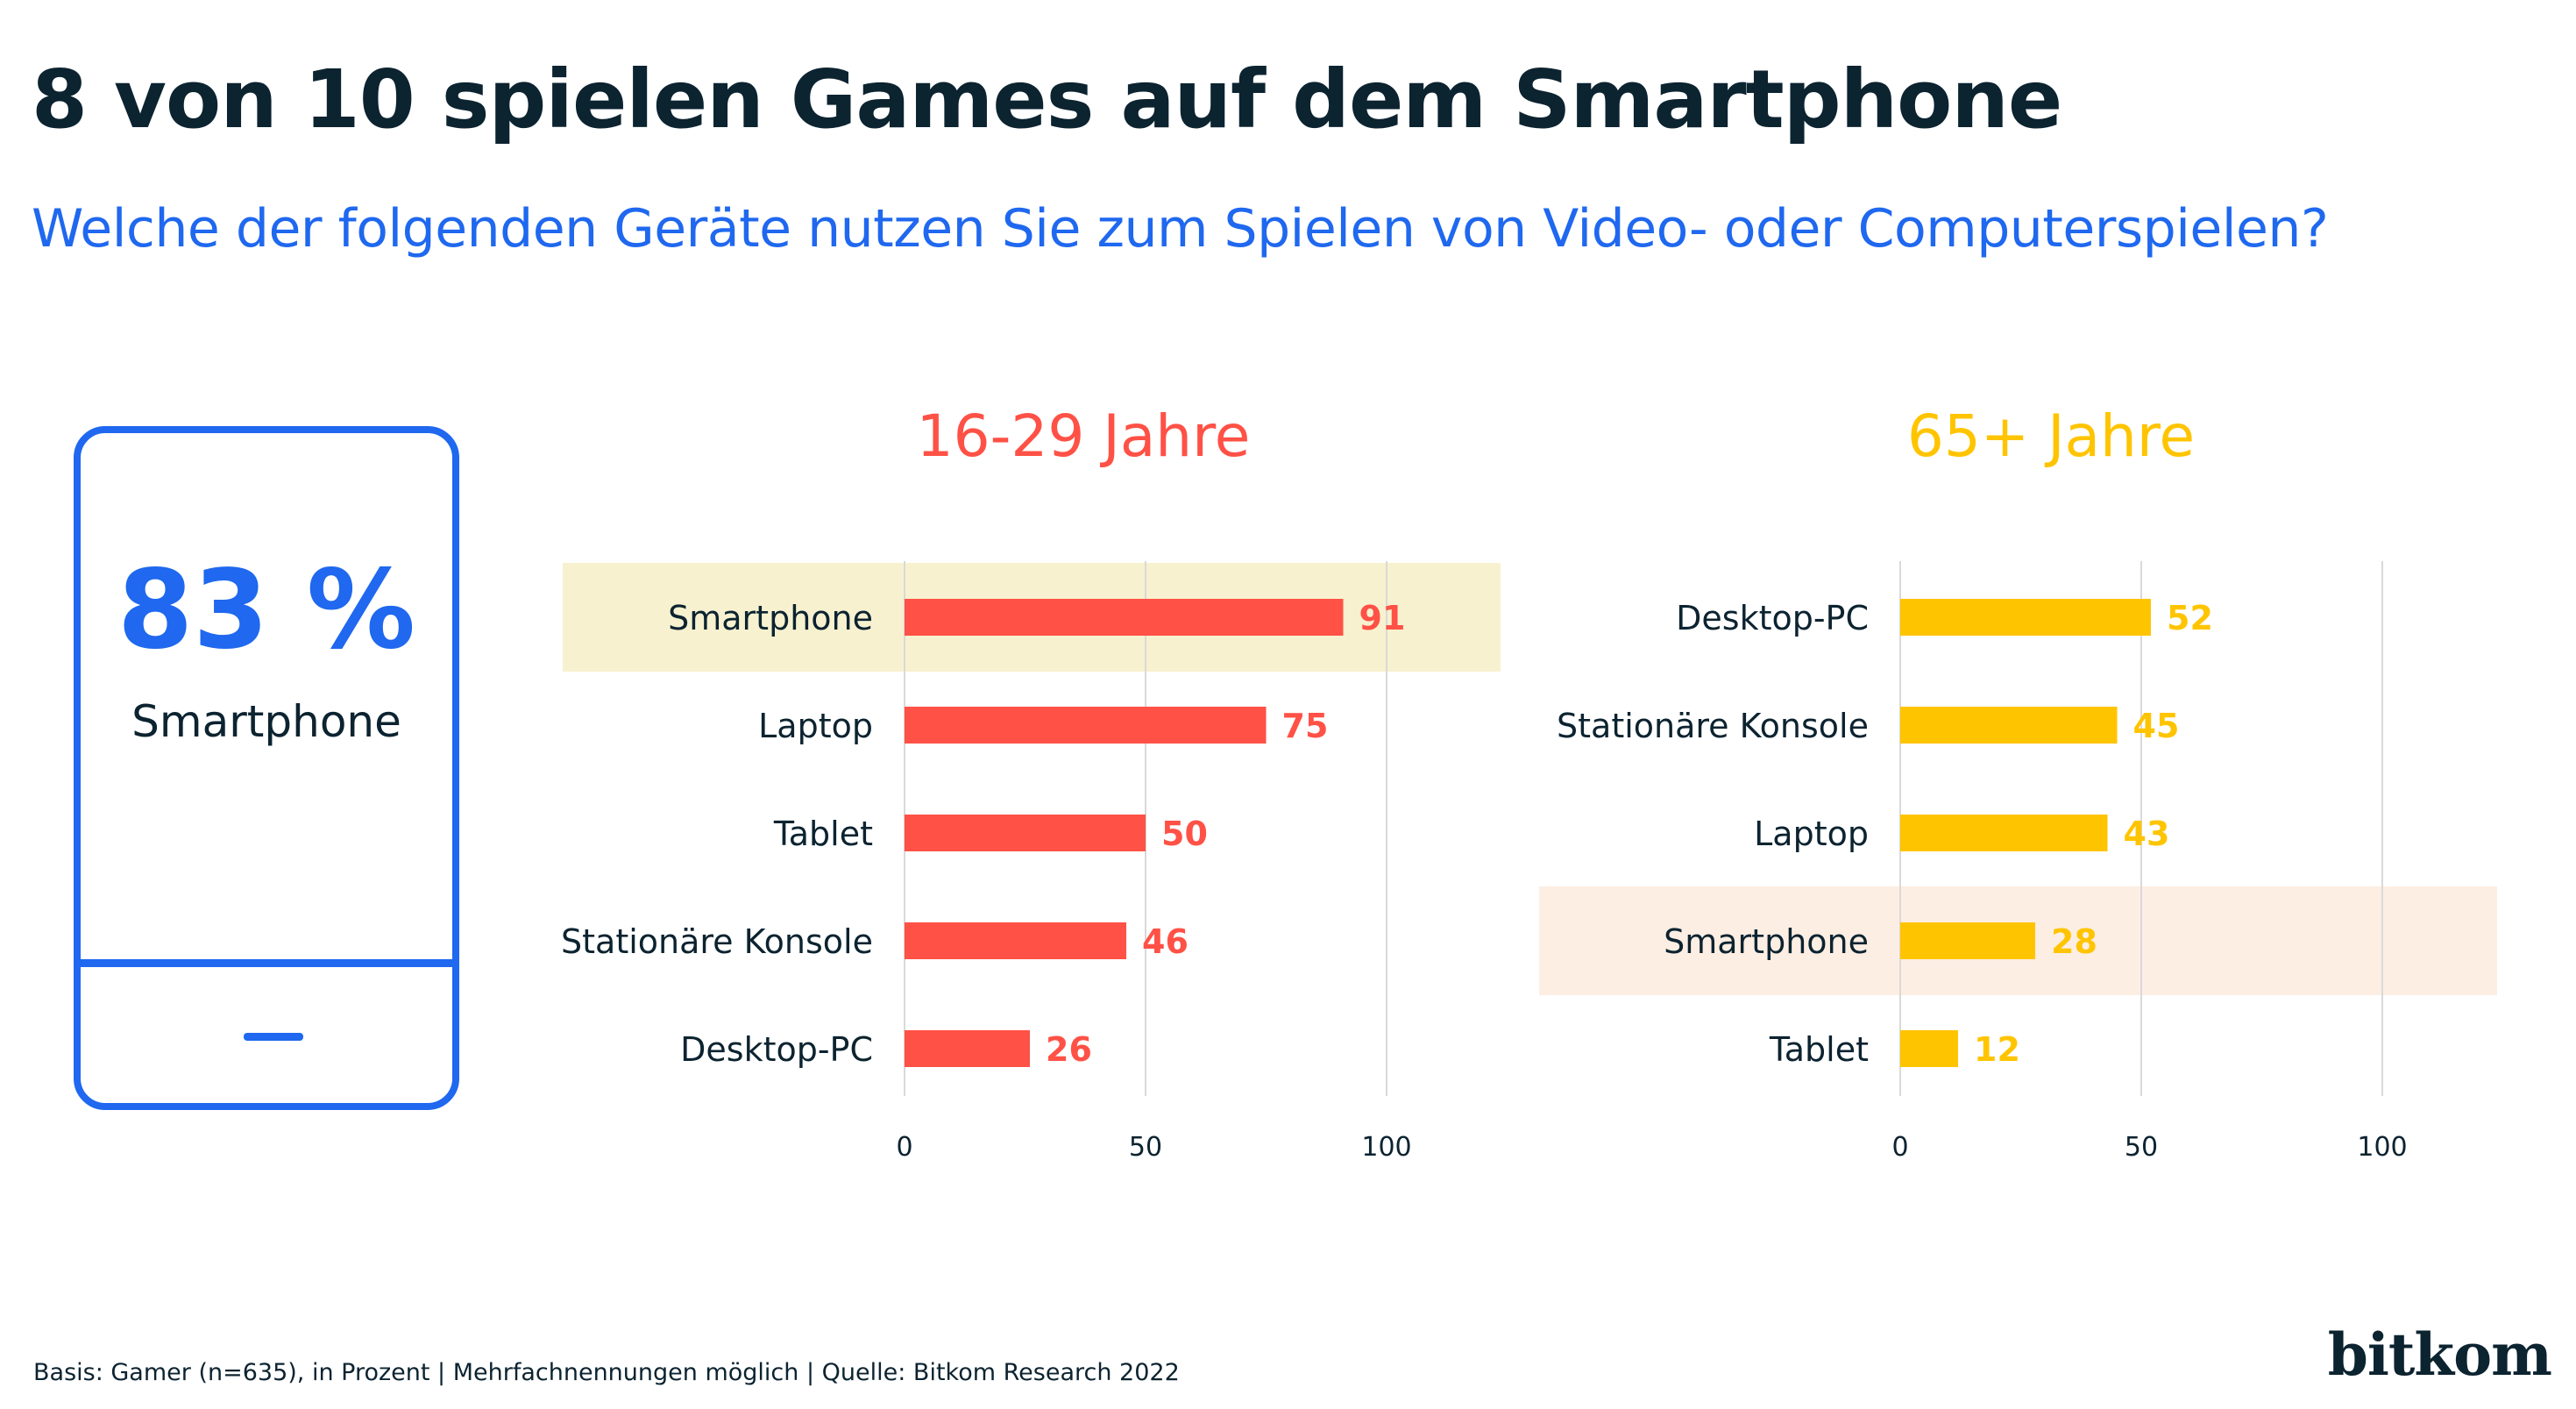 The width and height of the screenshot is (2576, 1409). I want to click on data-label: 75, so click(1305, 726).